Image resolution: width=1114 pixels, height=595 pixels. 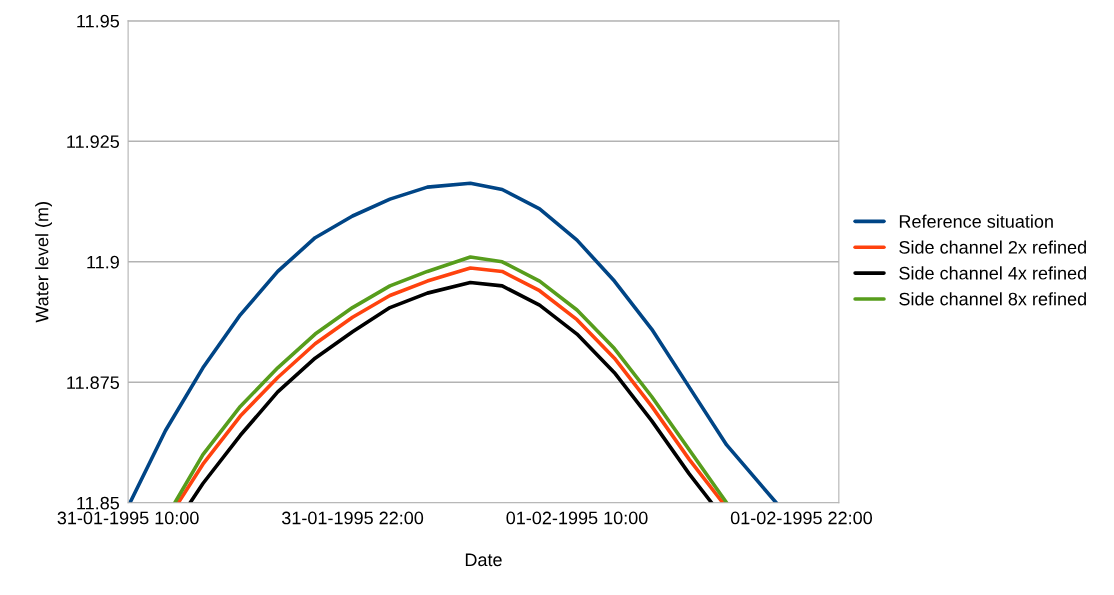 What do you see at coordinates (992, 273) in the screenshot?
I see `legend-label: Side channel 4x refined` at bounding box center [992, 273].